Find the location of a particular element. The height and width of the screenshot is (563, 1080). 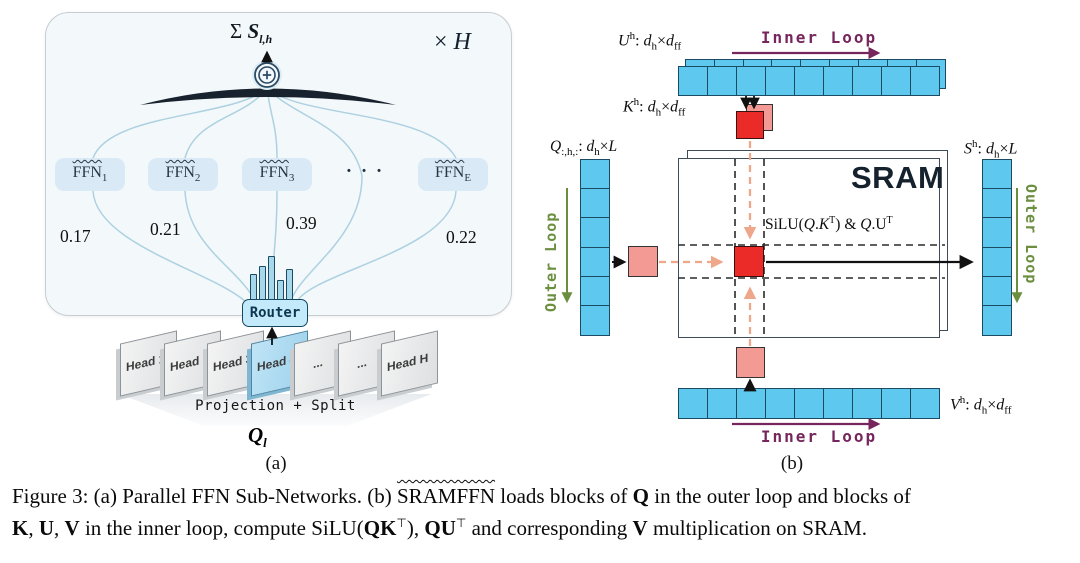

ffn-expert-3: FFN3 is located at coordinates (277, 174).